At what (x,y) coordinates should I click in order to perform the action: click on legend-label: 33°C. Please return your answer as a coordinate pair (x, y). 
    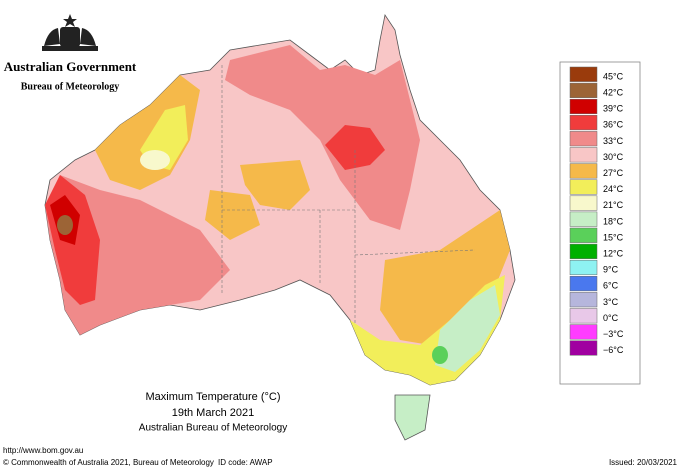
    Looking at the image, I should click on (613, 141).